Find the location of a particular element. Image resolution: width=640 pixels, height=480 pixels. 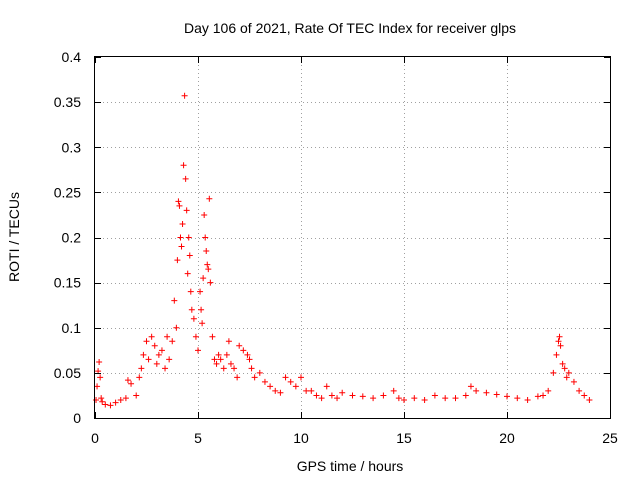

y-axis-label: ROTI / TECUs is located at coordinates (14, 237).